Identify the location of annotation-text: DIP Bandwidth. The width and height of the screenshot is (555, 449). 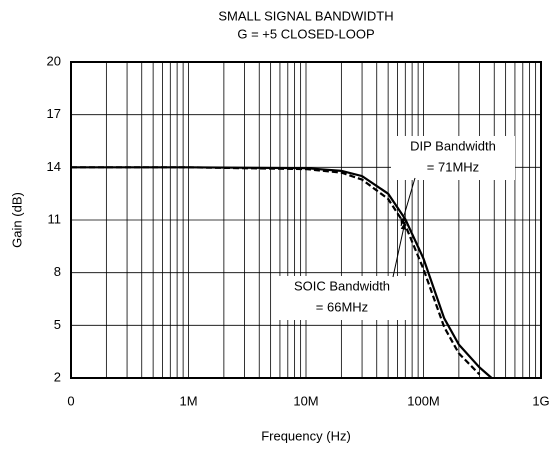
(453, 145).